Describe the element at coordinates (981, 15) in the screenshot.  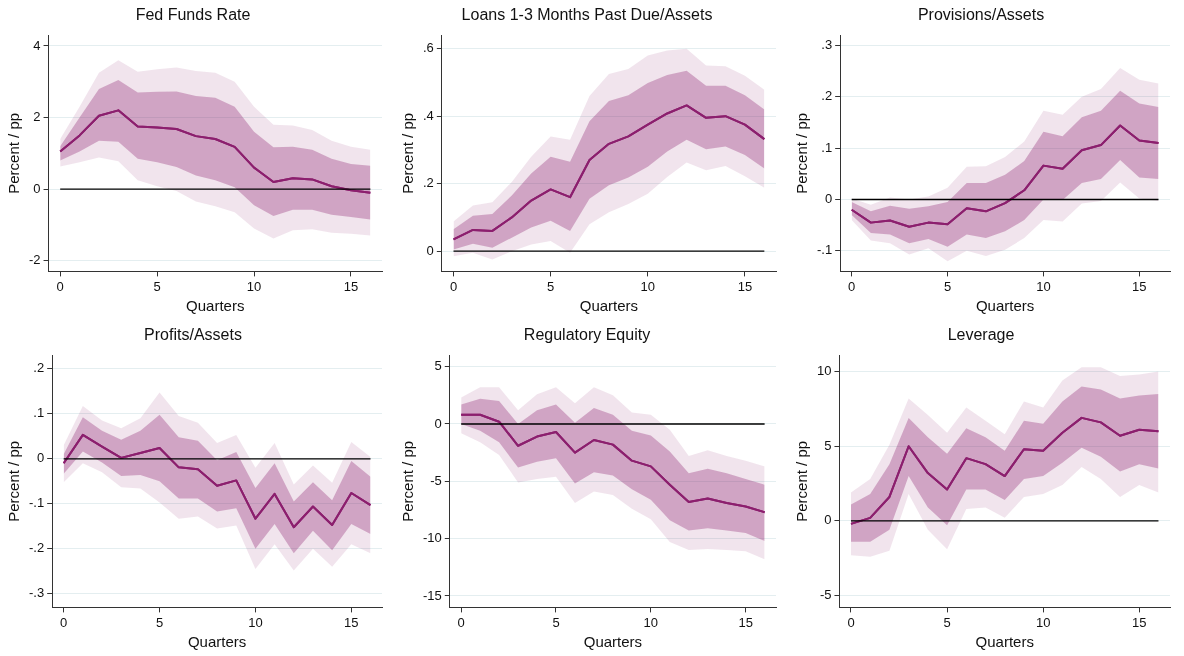
I see `chart-title: Provisions/Assets` at that location.